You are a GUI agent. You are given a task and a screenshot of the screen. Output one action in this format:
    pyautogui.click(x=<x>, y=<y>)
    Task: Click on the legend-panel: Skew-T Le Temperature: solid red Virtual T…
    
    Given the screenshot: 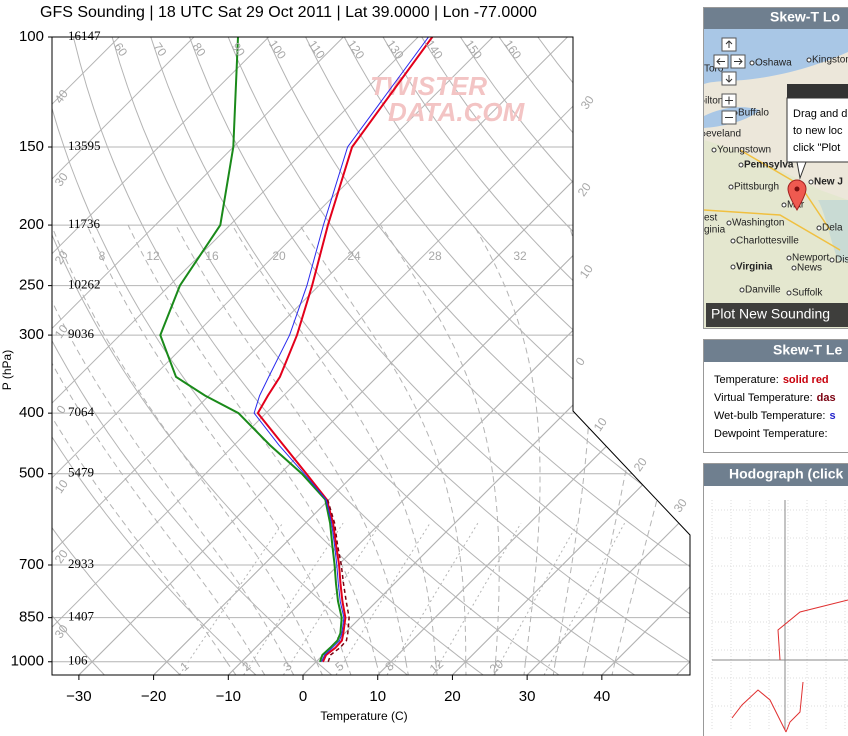 What is the action you would take?
    pyautogui.click(x=776, y=390)
    